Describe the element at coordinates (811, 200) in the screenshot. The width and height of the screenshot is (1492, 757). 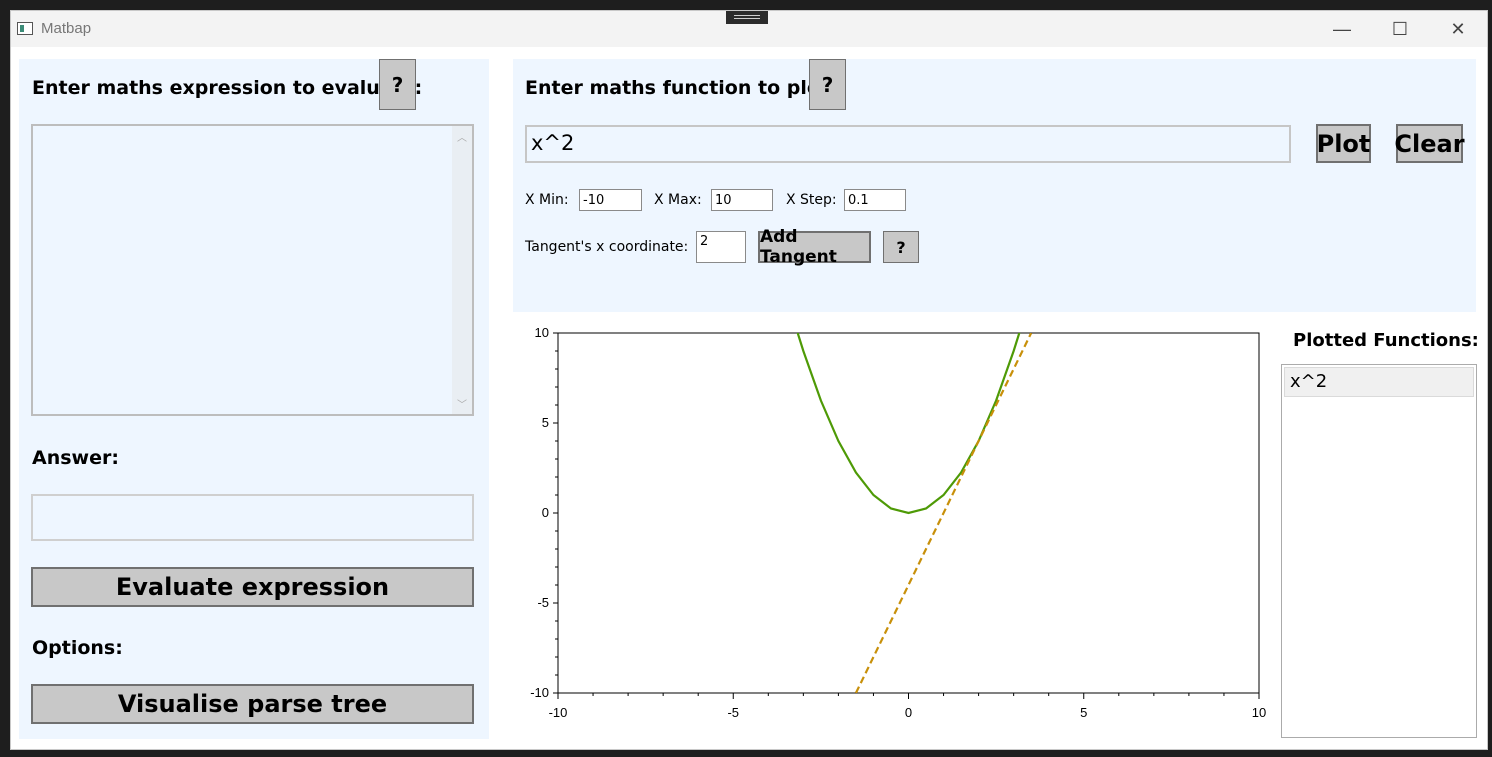
I see `xstep-label: X Step:` at that location.